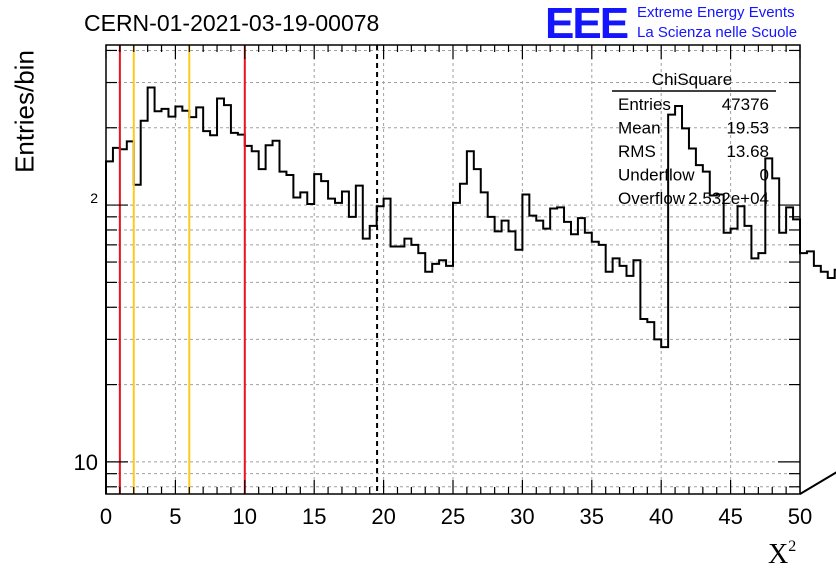  Describe the element at coordinates (232, 23) in the screenshot. I see `run-title: CERN-01-2021-03-19-00078` at that location.